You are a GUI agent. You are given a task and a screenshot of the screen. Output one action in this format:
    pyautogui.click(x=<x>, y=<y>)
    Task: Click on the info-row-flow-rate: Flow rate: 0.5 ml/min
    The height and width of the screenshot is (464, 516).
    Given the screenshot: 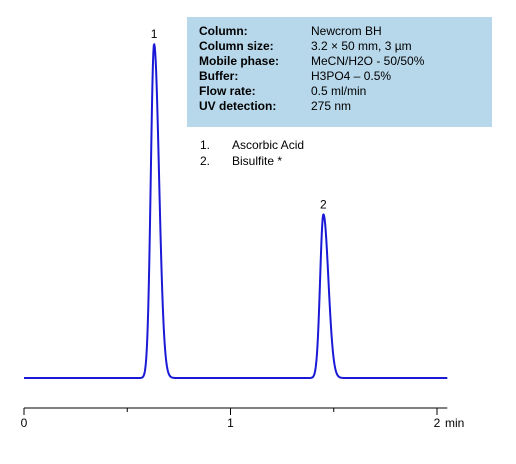 What is the action you would take?
    pyautogui.click(x=344, y=91)
    